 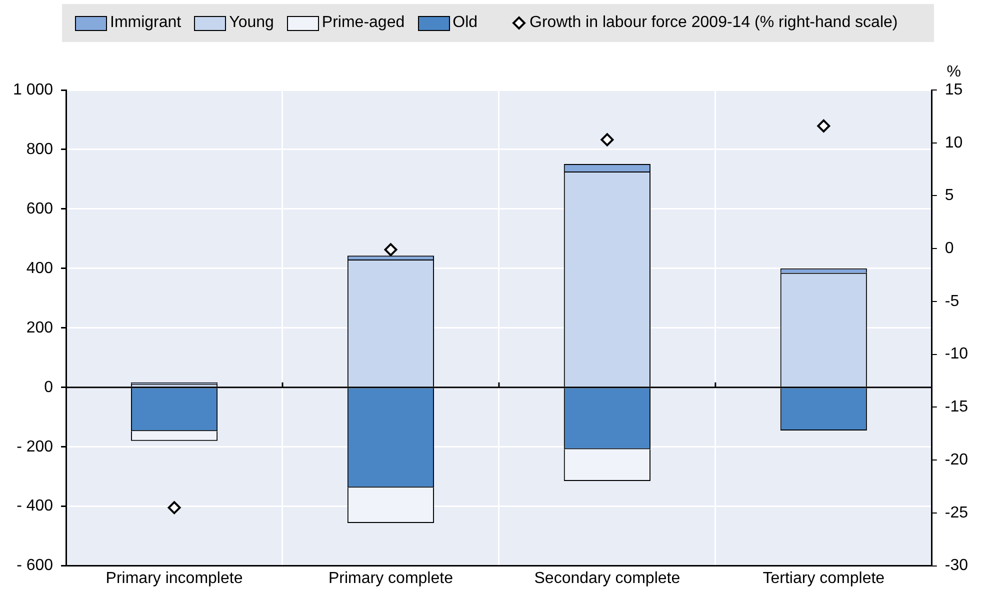 I want to click on y-tick-label: 600, so click(x=40, y=209).